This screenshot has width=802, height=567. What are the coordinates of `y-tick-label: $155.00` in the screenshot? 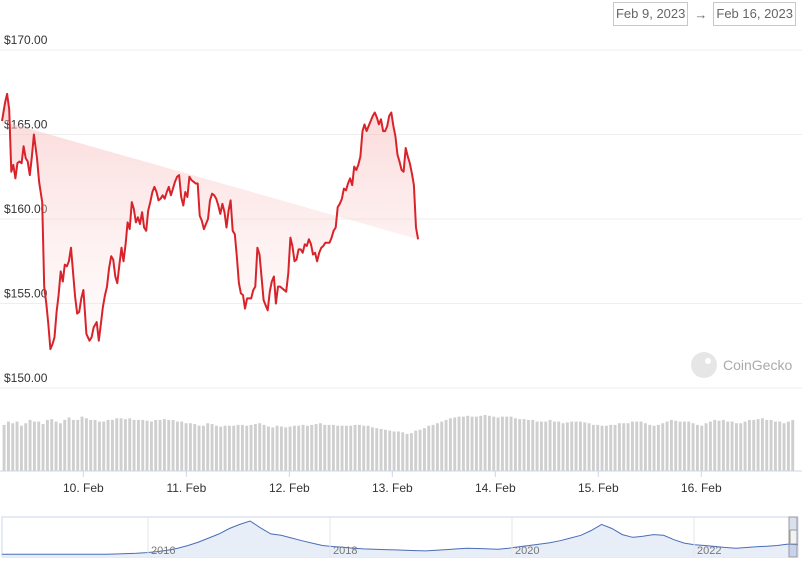 It's located at (26, 294).